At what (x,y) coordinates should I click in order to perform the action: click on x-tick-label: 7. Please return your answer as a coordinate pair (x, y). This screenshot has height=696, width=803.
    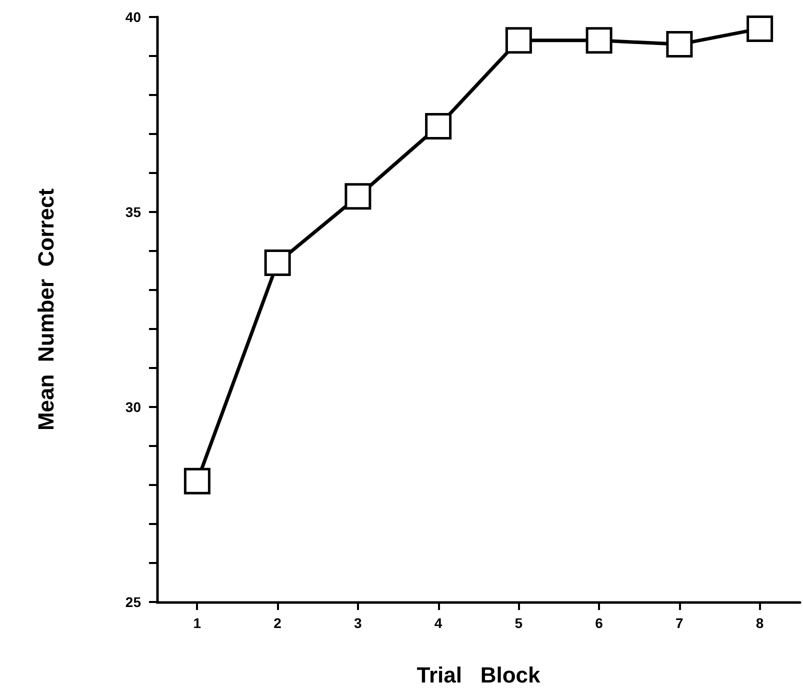
    Looking at the image, I should click on (680, 623).